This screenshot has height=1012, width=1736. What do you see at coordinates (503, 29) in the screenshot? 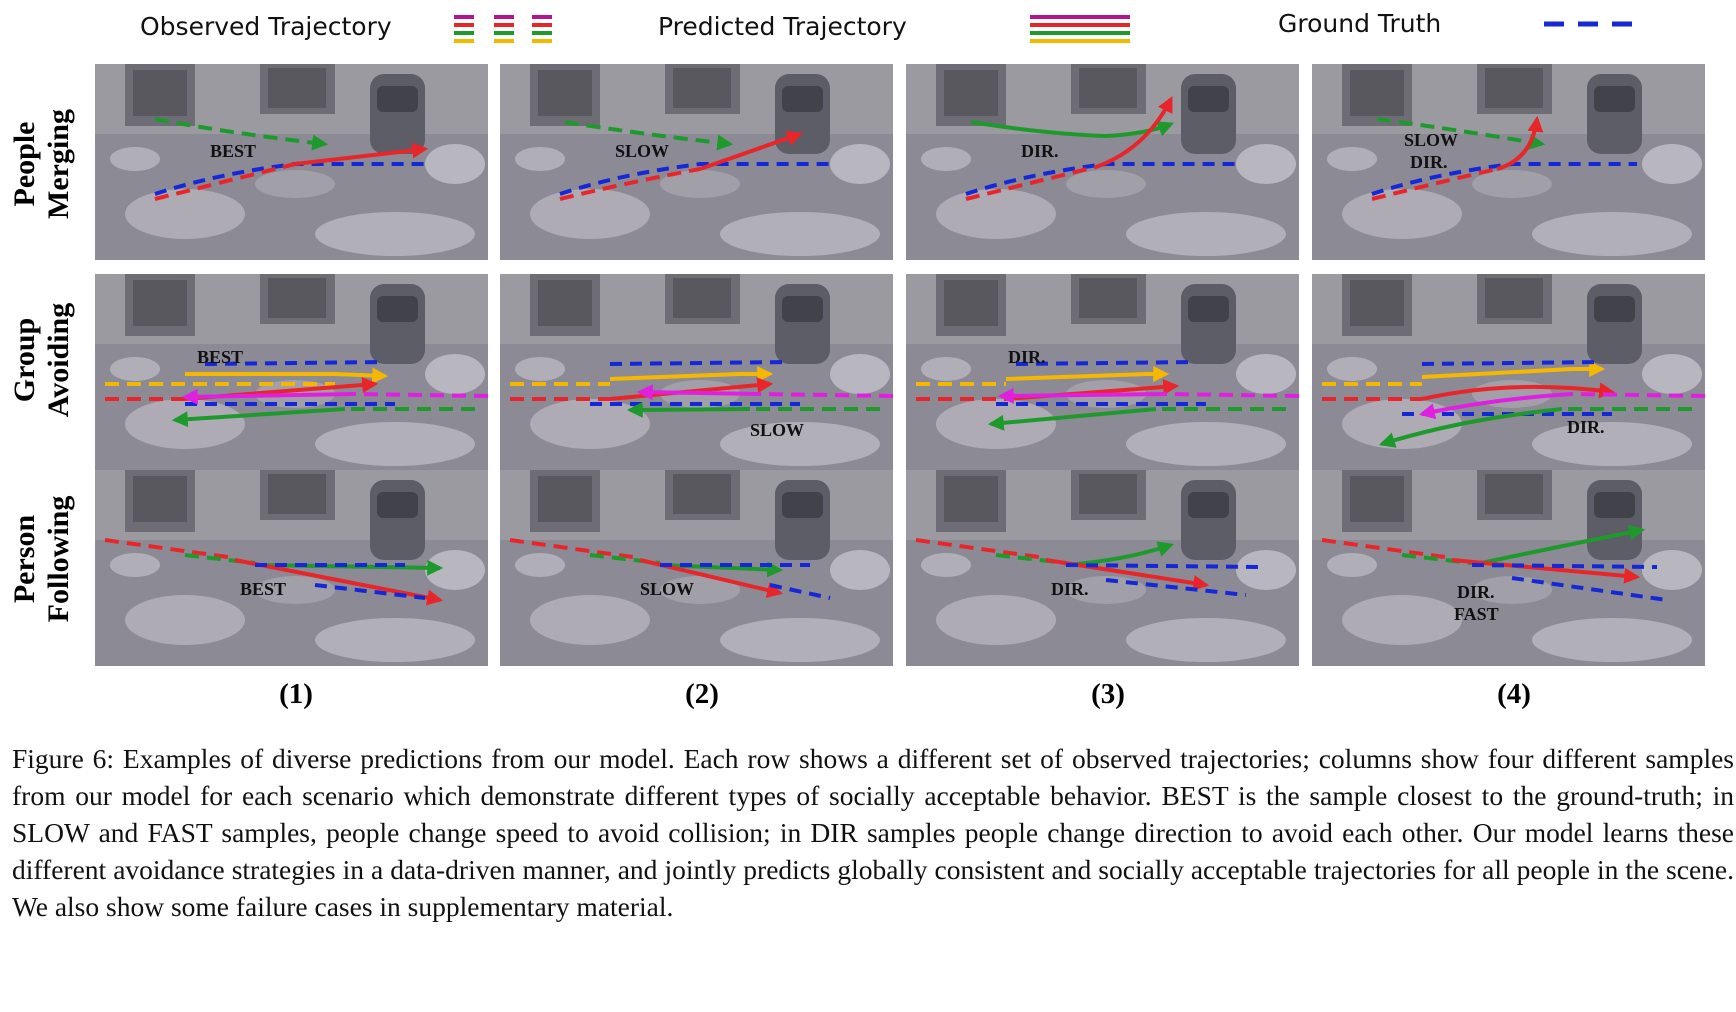
I see `observed-trajectory-swatch` at bounding box center [503, 29].